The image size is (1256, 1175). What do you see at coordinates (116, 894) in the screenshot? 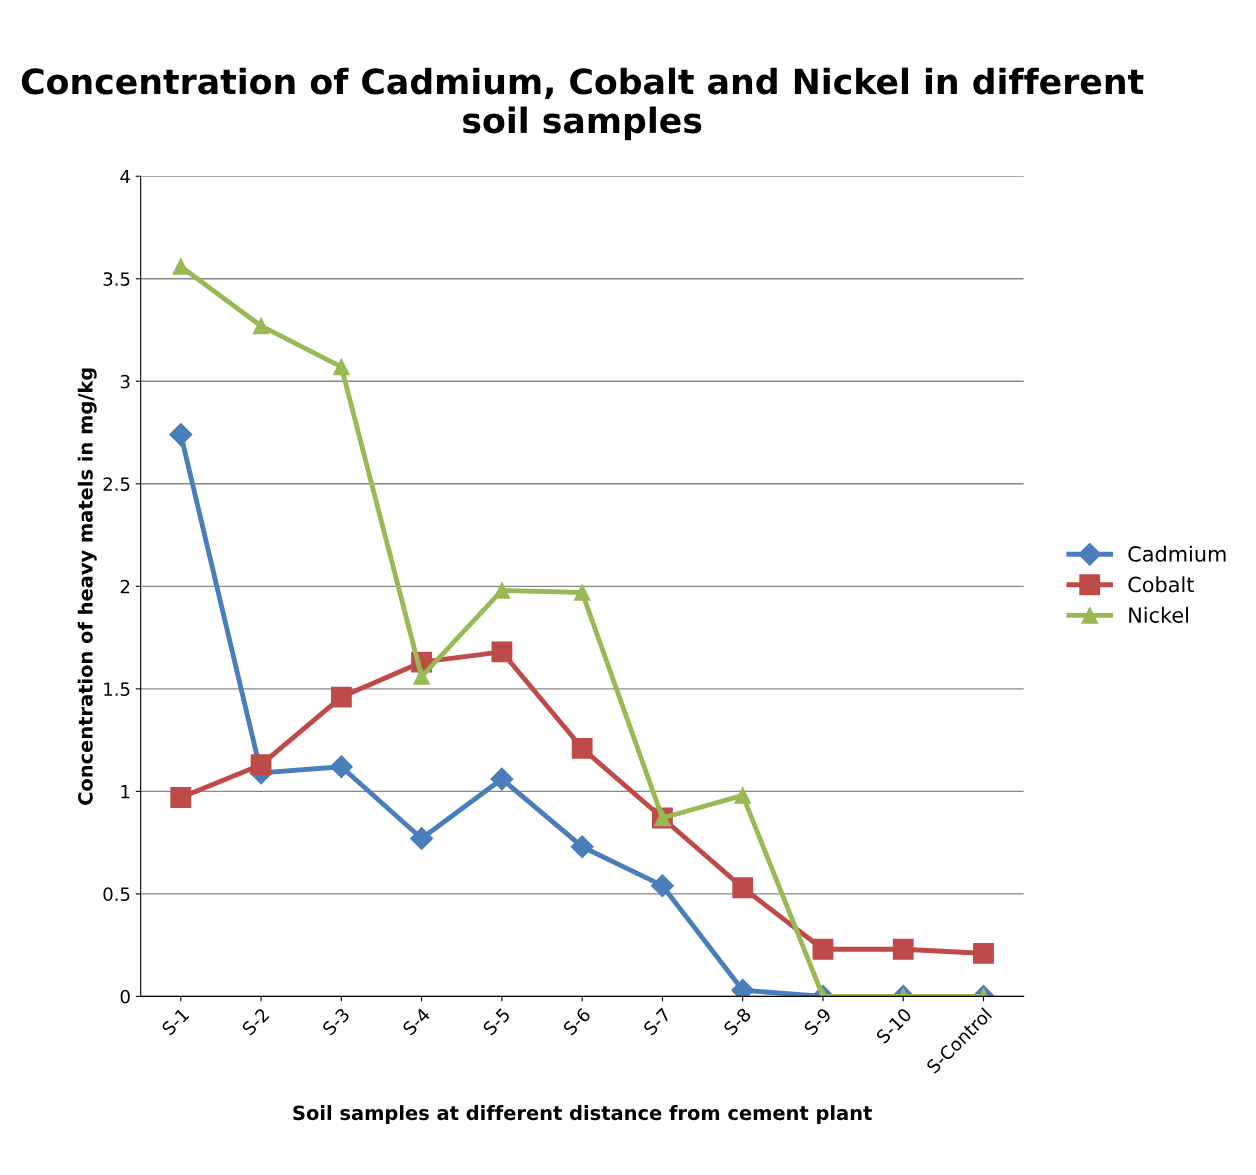
I see `y-tick-label: 0.5` at bounding box center [116, 894].